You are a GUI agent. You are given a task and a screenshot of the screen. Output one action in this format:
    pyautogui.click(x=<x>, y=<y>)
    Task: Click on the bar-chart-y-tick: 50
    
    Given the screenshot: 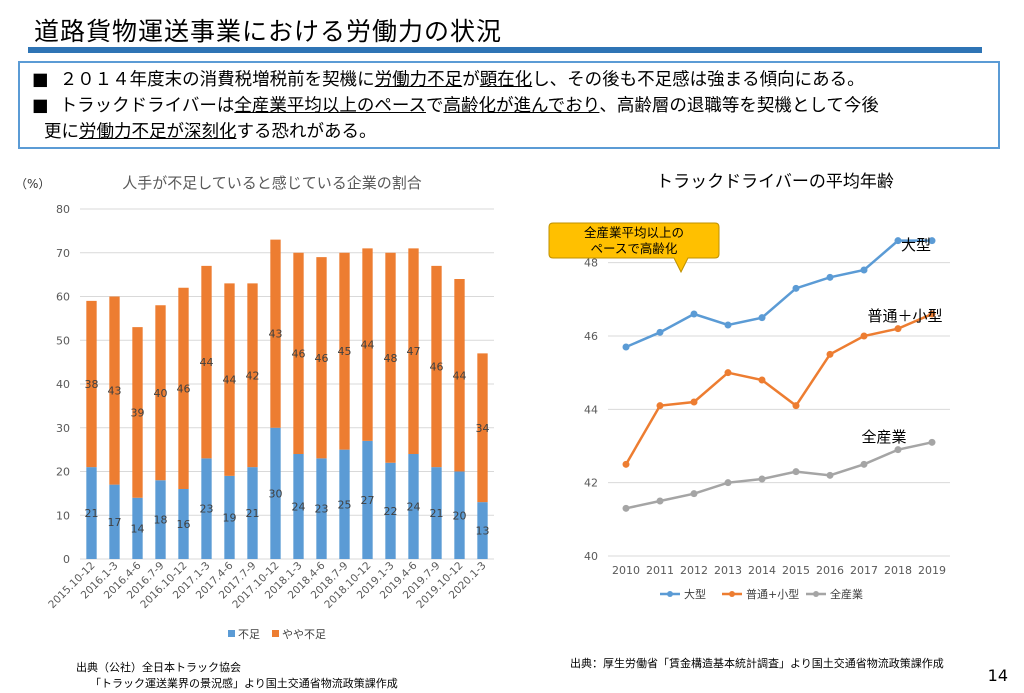 What is the action you would take?
    pyautogui.click(x=63, y=340)
    